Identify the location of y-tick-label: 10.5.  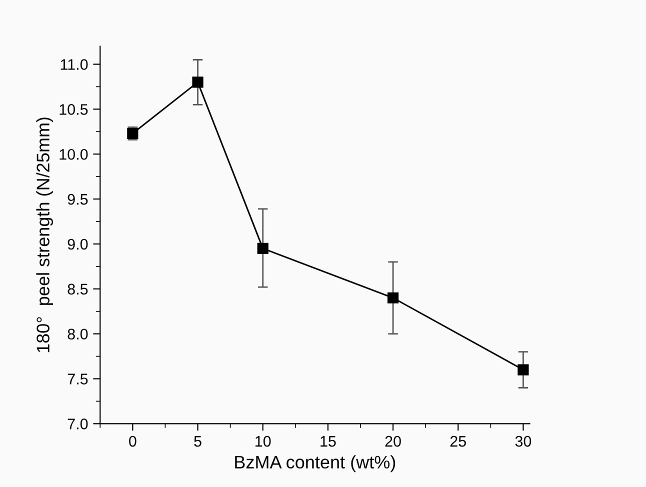
(74, 109).